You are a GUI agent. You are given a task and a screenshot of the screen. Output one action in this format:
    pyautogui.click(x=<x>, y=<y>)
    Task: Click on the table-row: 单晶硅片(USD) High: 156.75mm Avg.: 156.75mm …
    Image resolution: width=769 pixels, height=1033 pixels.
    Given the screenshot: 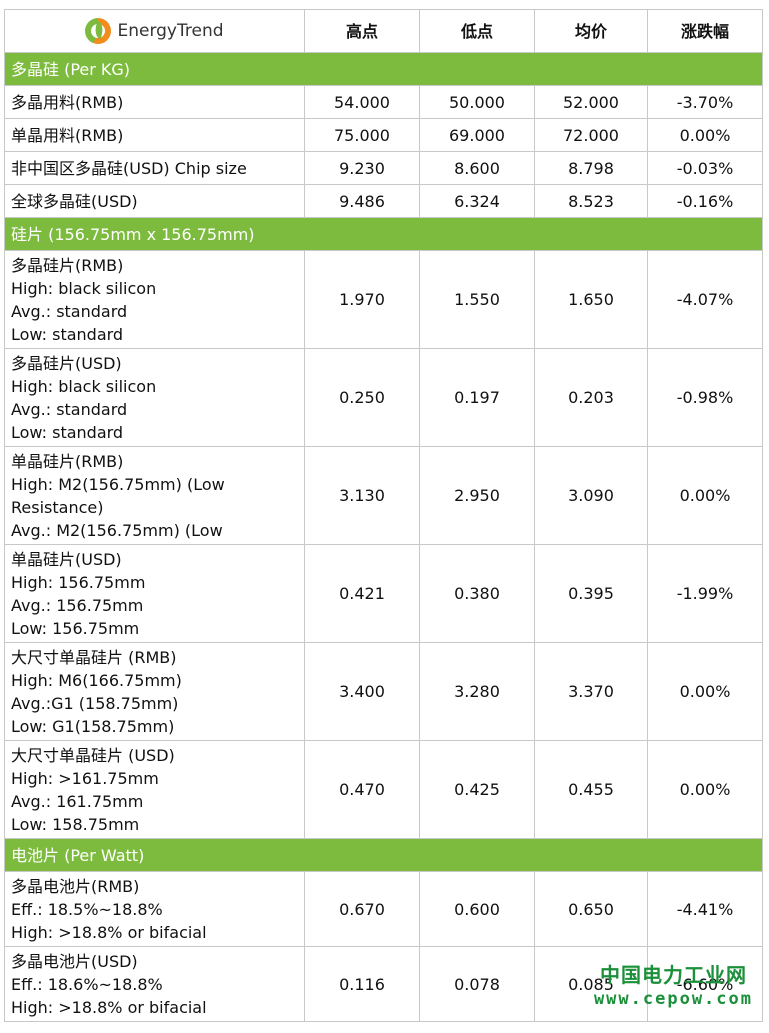 What is the action you would take?
    pyautogui.click(x=383, y=593)
    